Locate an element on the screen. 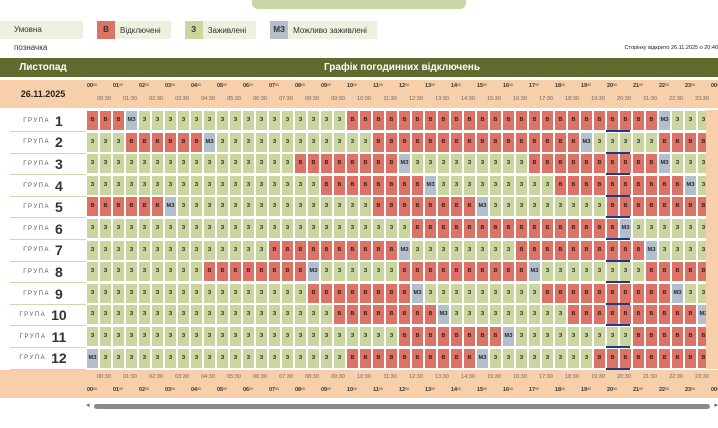 This screenshot has height=428, width=718. hour-label: 1700 is located at coordinates (534, 390).